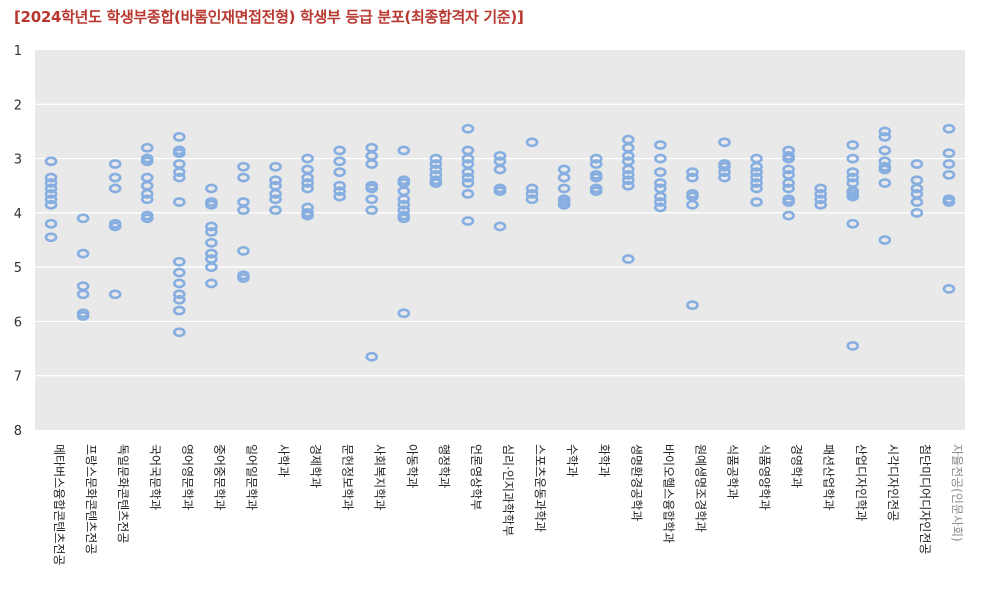 The width and height of the screenshot is (981, 609). Describe the element at coordinates (957, 493) in the screenshot. I see `x-tick-label: 자율전공(인문사회)` at that location.